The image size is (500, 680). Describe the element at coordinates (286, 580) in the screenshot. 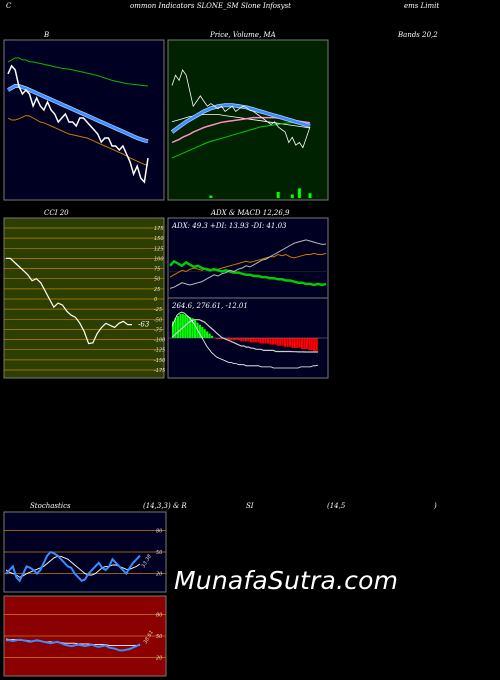

I see `watermark: MunafaSutra.com` at that location.